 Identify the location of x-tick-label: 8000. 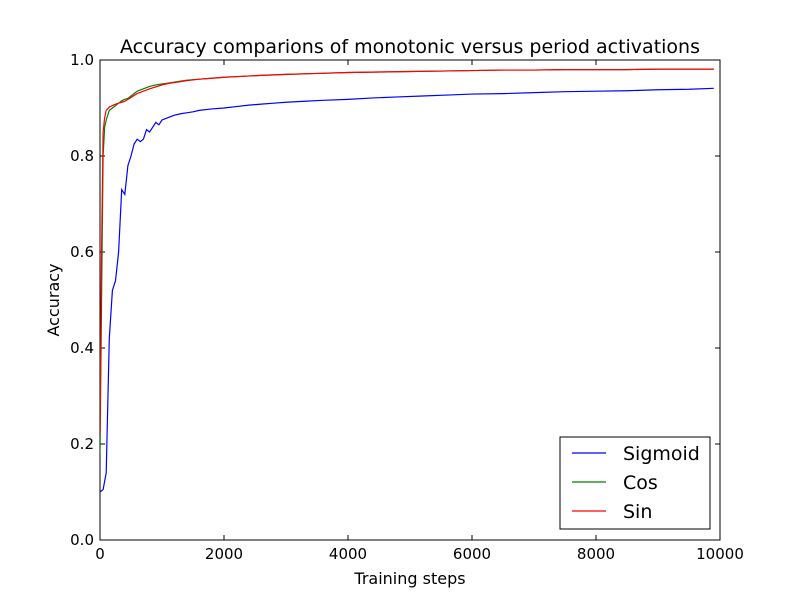
(596, 554).